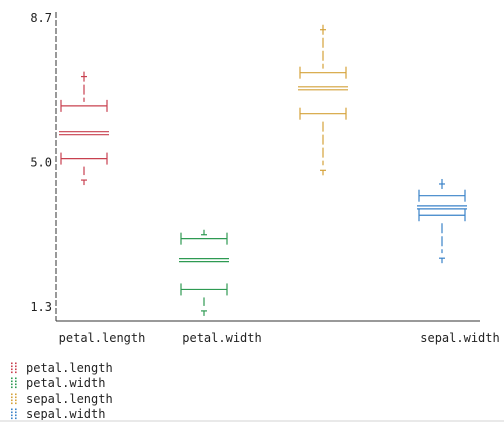  Describe the element at coordinates (69, 398) in the screenshot. I see `legend-label: sepal.length` at that location.